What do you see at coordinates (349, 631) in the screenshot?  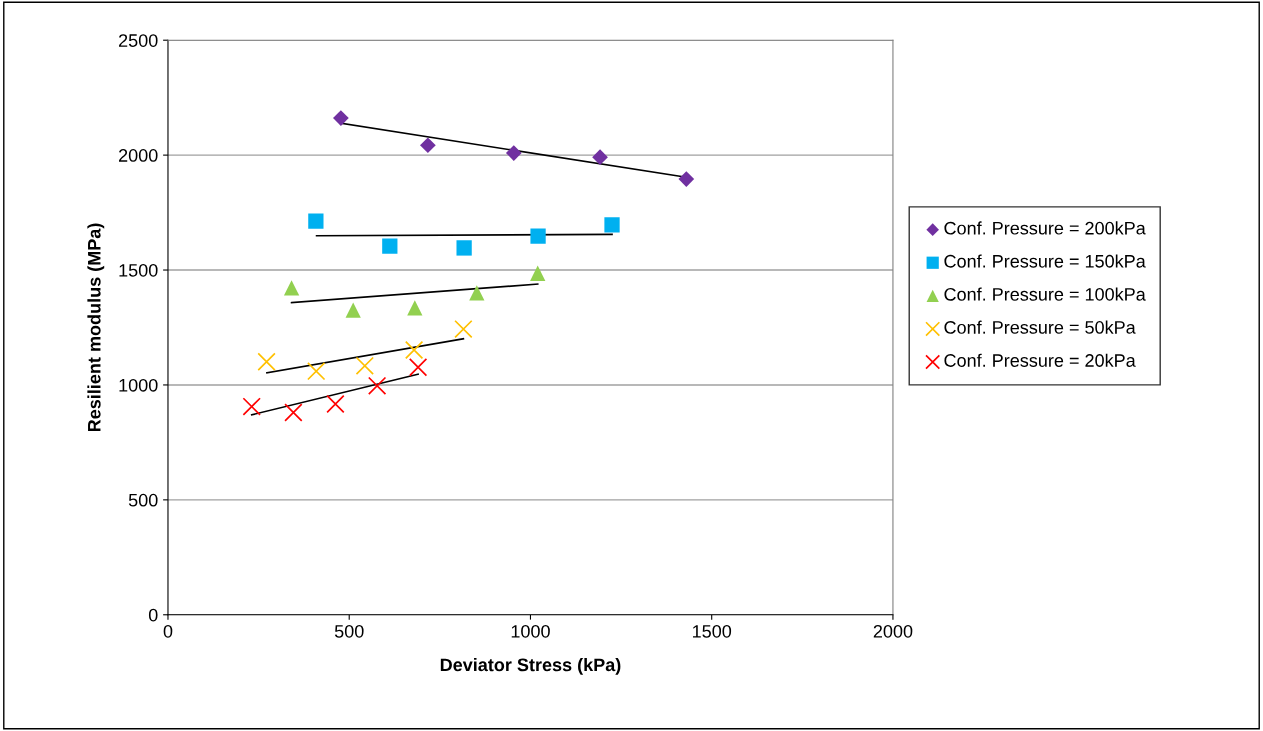 I see `x-tick-label: 500` at bounding box center [349, 631].